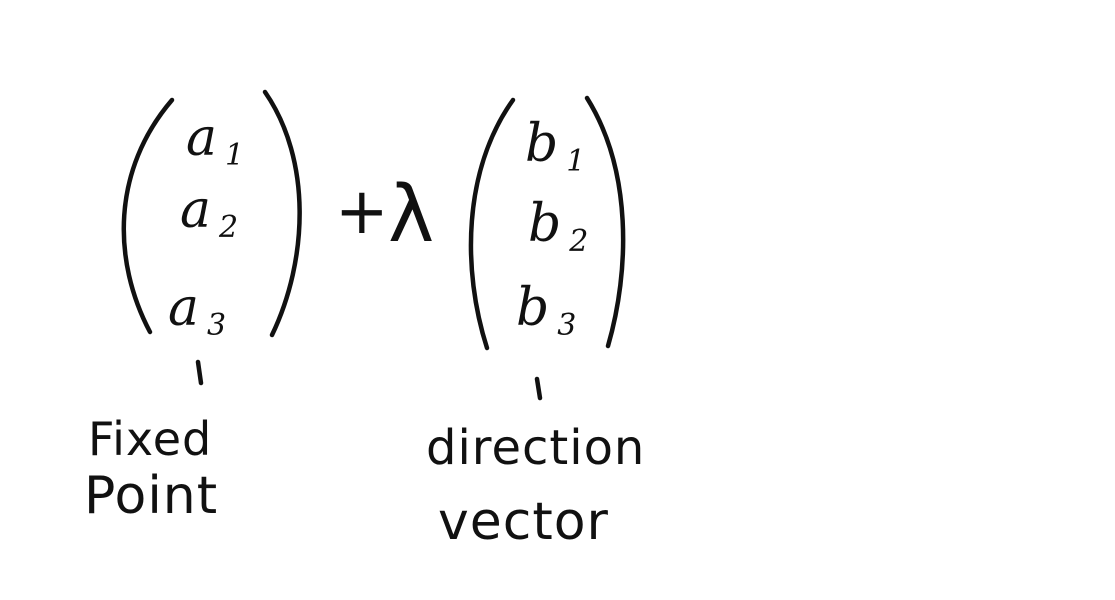  I want to click on direction-vector-entry-1-base: b, so click(542, 144).